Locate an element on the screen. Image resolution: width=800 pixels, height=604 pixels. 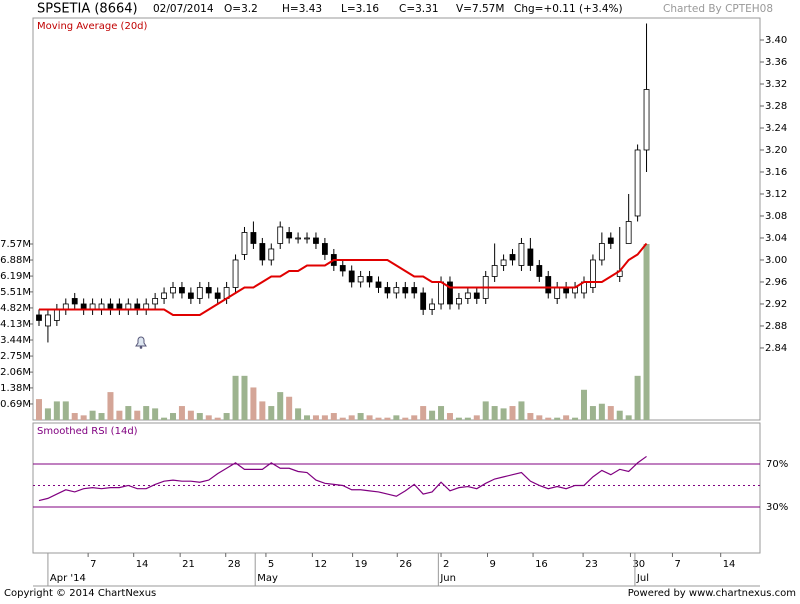
volume-tick-label: 0.69M is located at coordinates (15, 404).